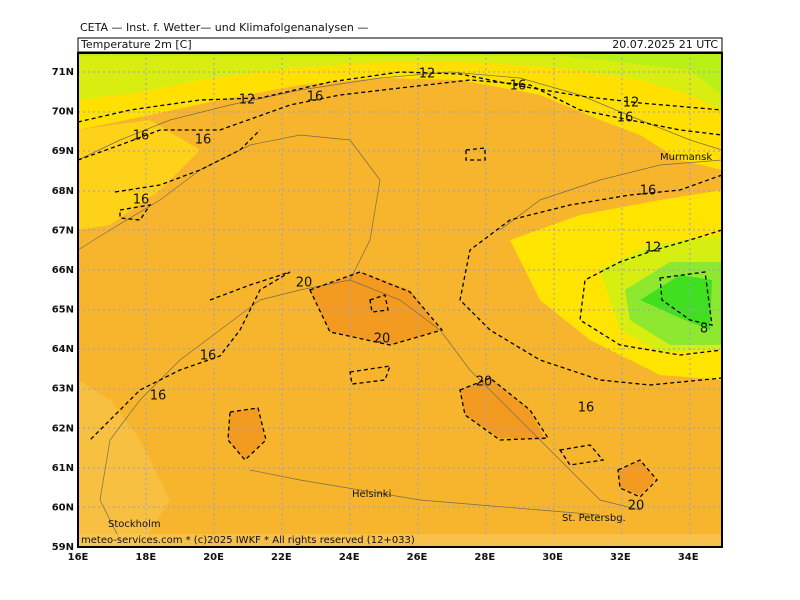 This screenshot has height=600, width=800. Describe the element at coordinates (349, 557) in the screenshot. I see `longitude-label: 24E` at that location.